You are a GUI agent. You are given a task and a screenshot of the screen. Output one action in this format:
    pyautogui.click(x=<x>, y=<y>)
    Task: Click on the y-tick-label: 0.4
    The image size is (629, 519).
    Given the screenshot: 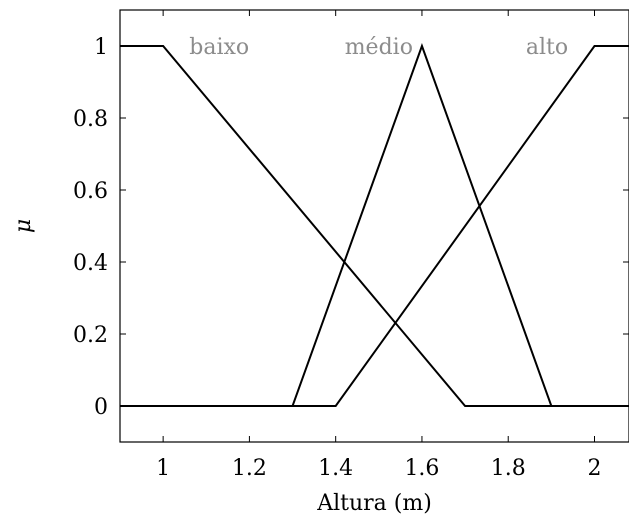 What is the action you would take?
    pyautogui.click(x=90, y=263)
    